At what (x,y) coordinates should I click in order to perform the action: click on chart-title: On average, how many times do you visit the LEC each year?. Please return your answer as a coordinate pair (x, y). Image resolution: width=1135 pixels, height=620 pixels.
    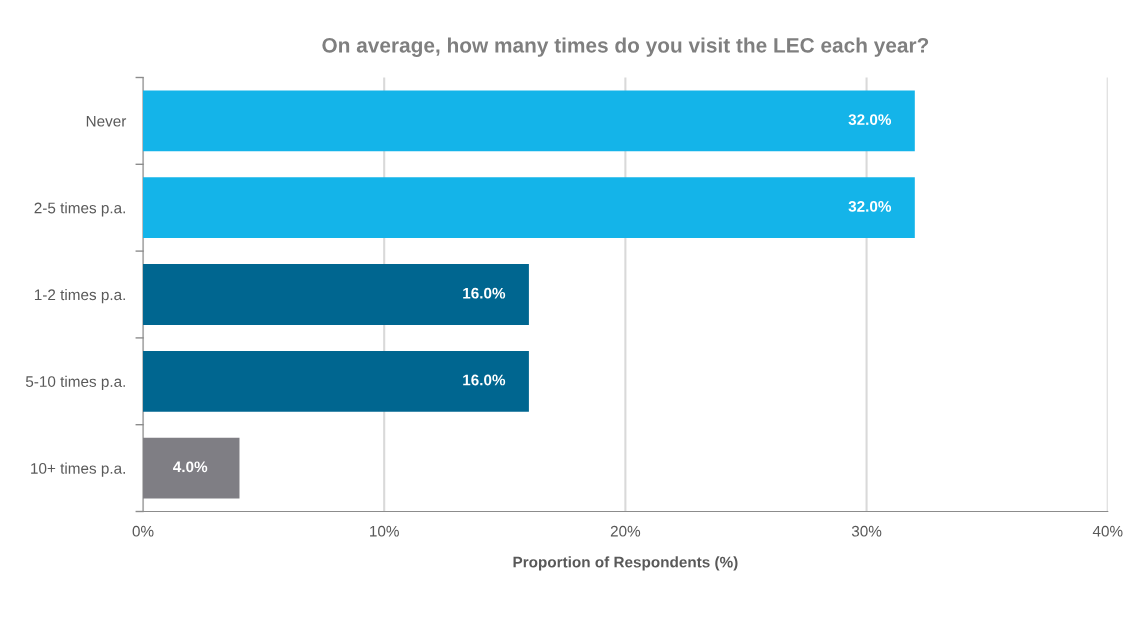
    Looking at the image, I should click on (625, 47).